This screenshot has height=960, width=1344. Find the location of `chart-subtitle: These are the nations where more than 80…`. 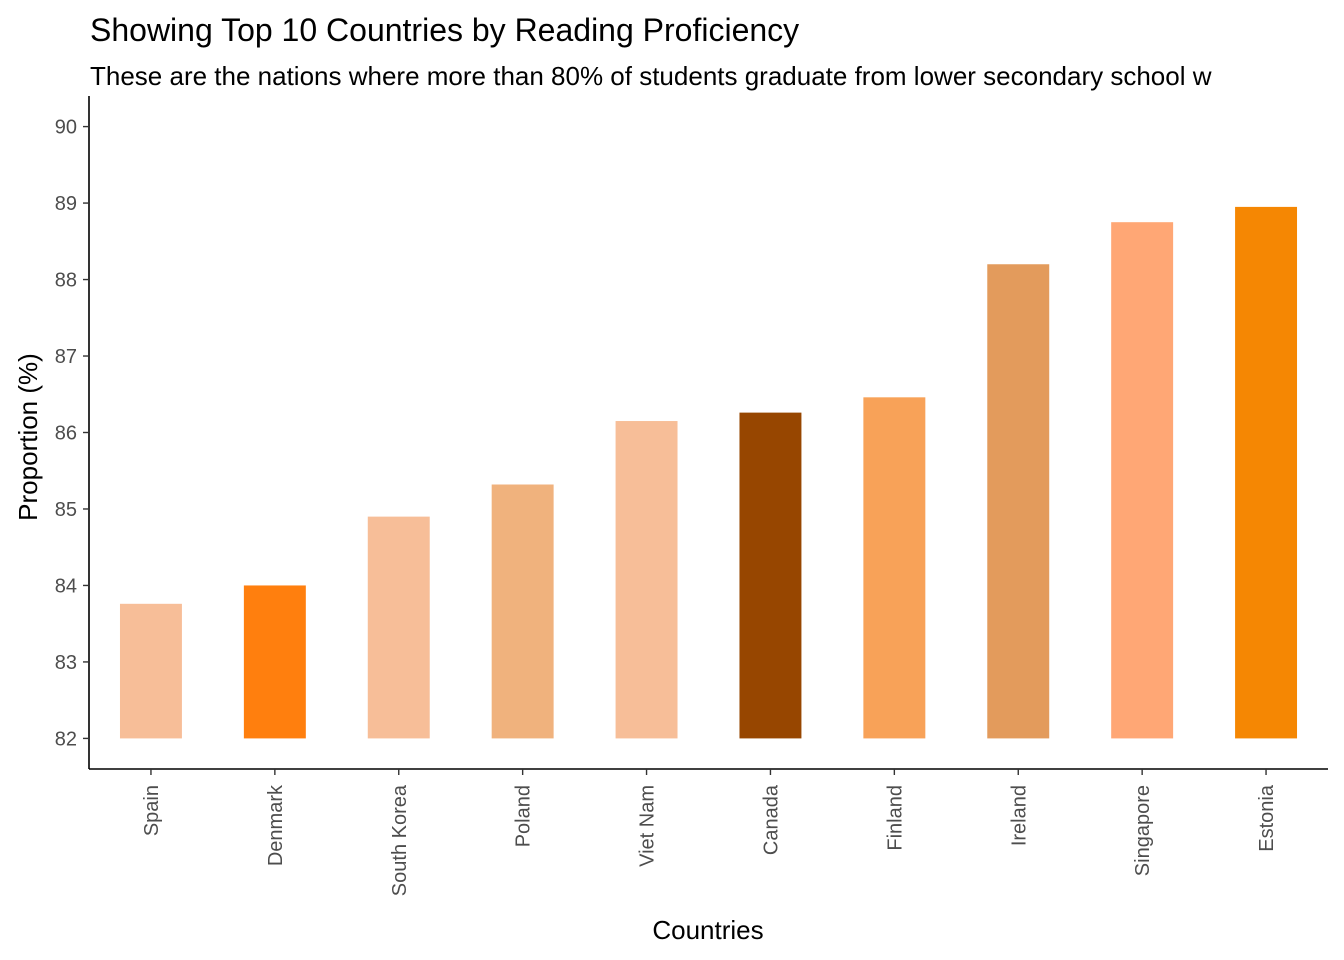

chart-subtitle: These are the nations where more than 80… is located at coordinates (651, 76).